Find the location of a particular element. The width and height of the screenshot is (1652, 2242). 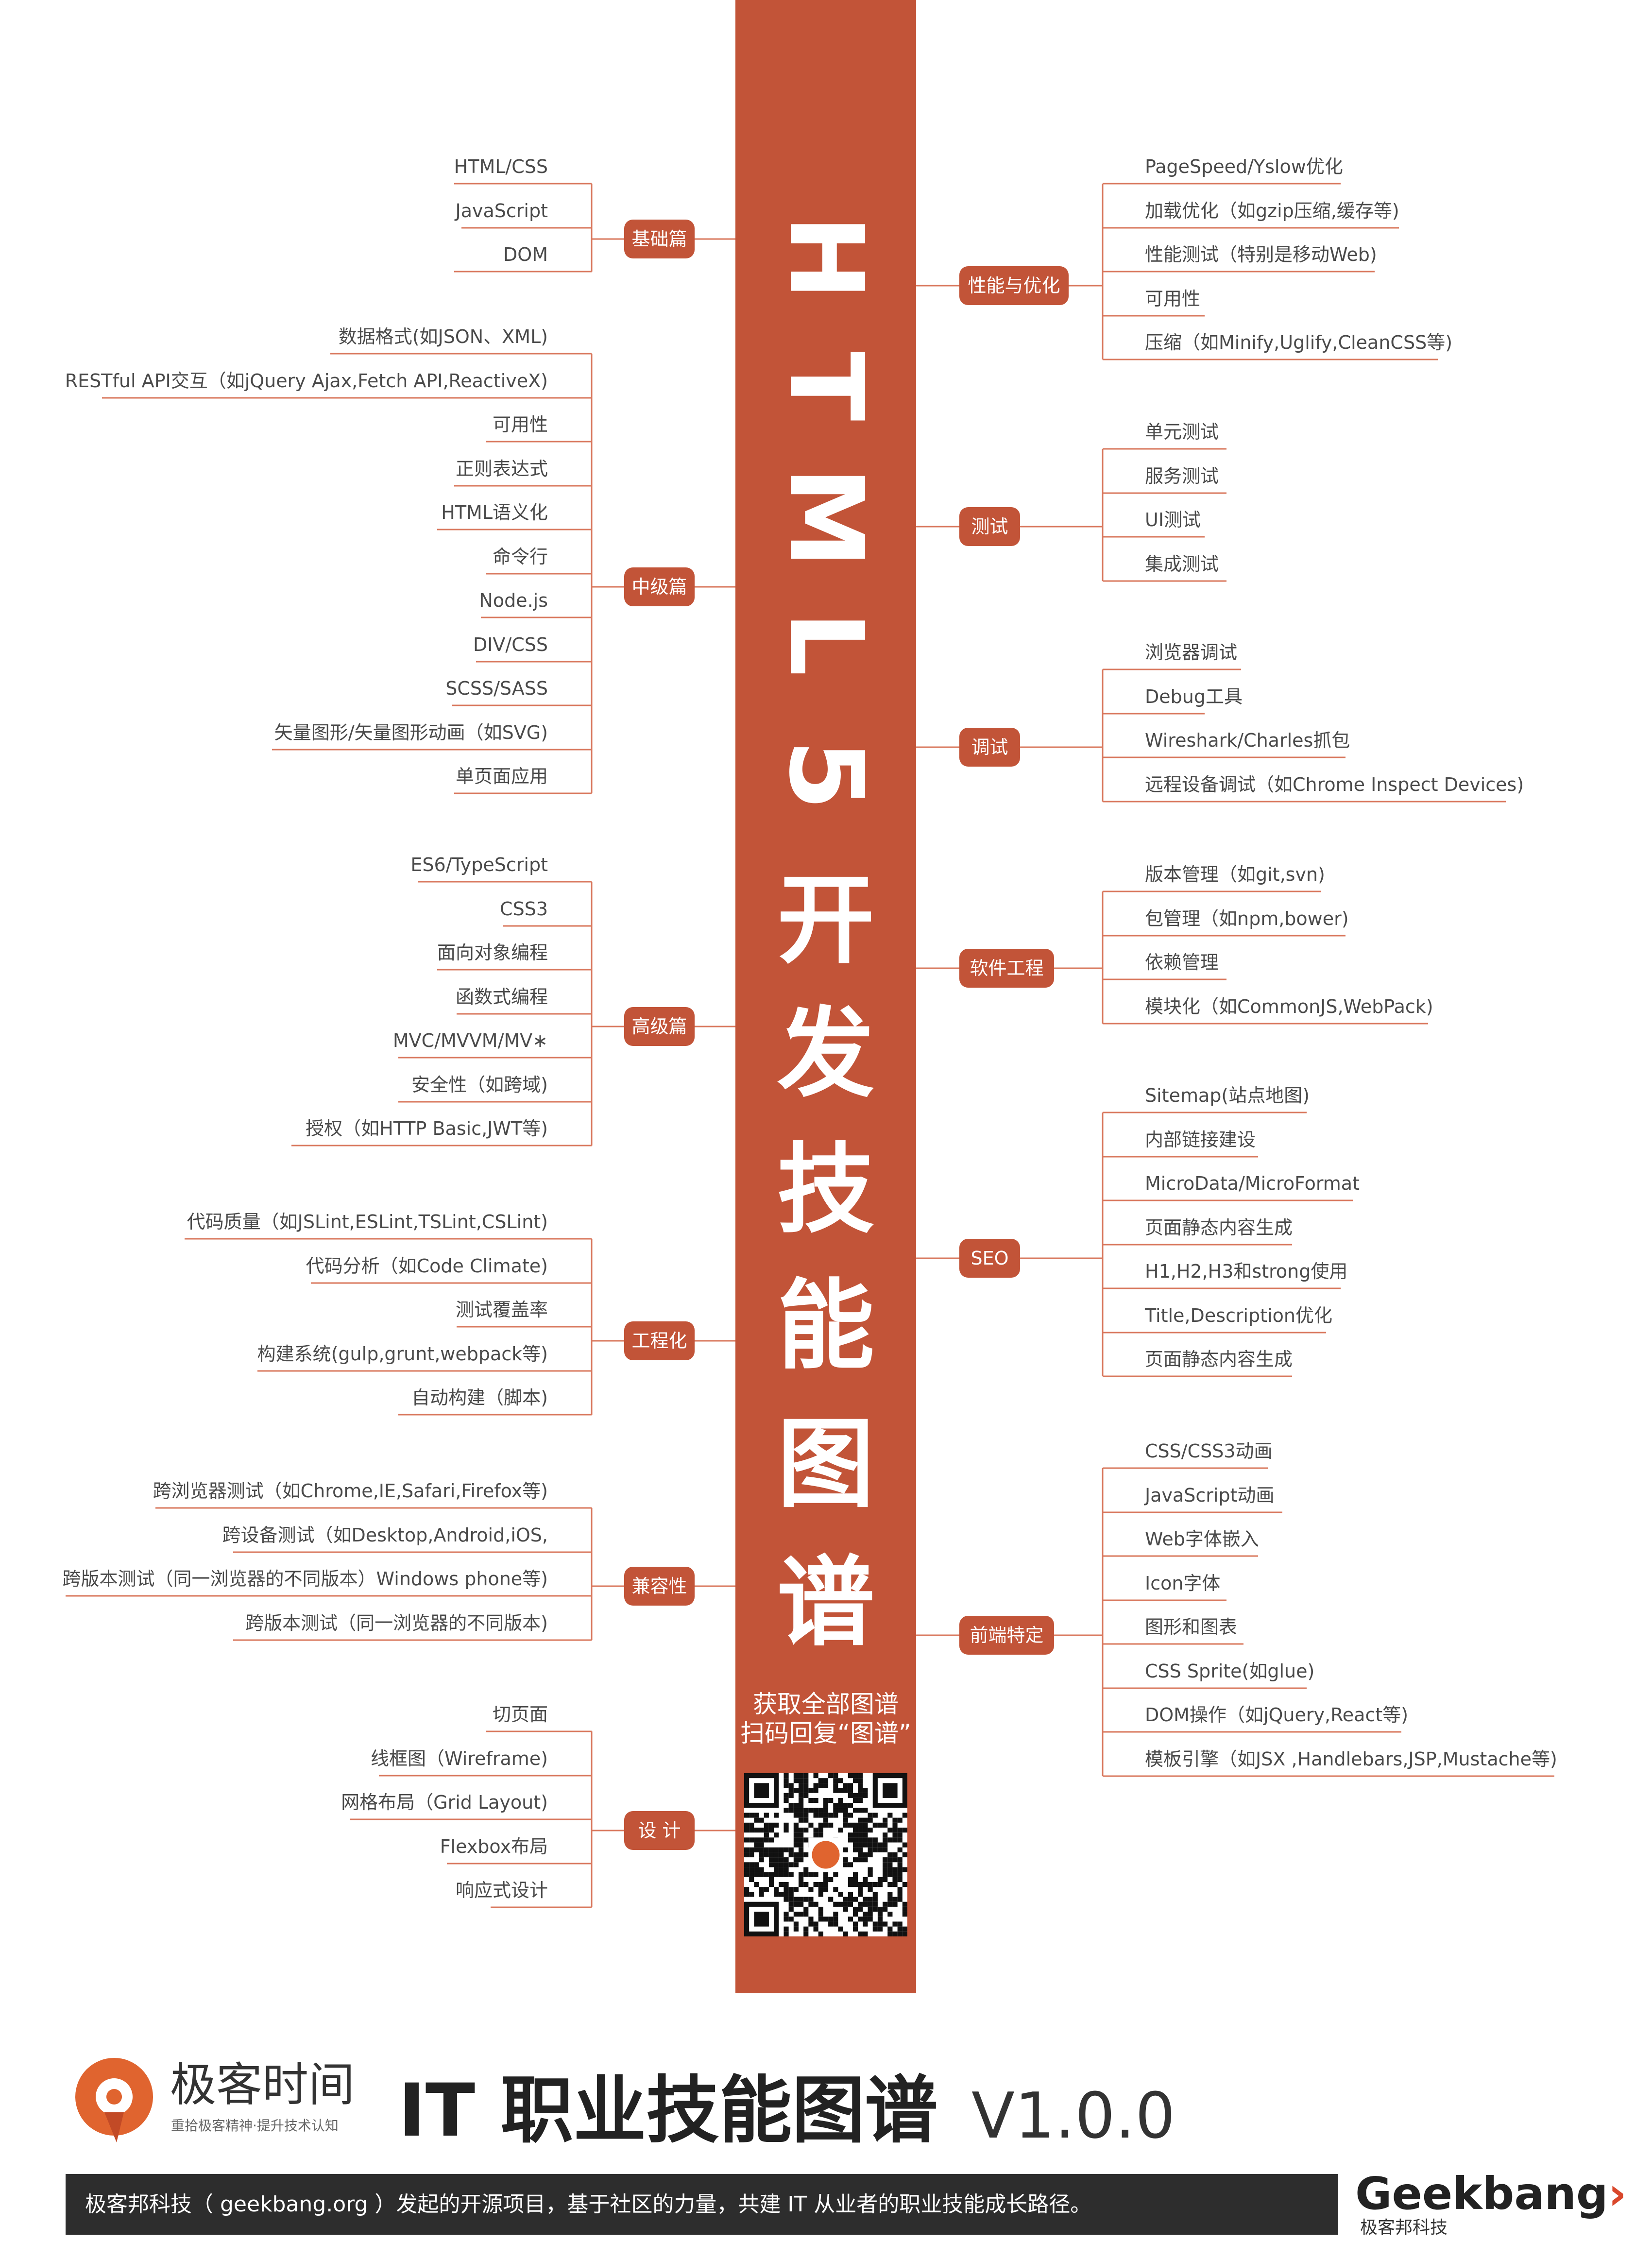

left-leaf-item: Node.js is located at coordinates (513, 600).